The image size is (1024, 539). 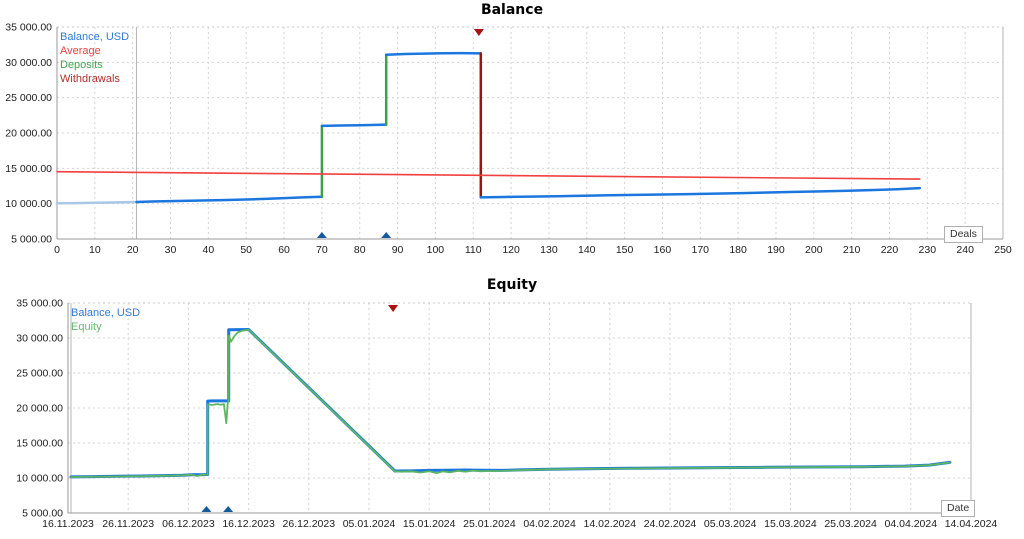 I want to click on x-tick-label: 250, so click(x=1003, y=250).